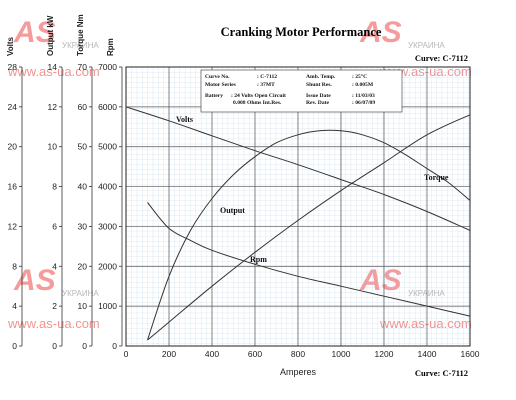 This screenshot has height=400, width=516. Describe the element at coordinates (427, 354) in the screenshot. I see `x-tick-label: 1400` at that location.